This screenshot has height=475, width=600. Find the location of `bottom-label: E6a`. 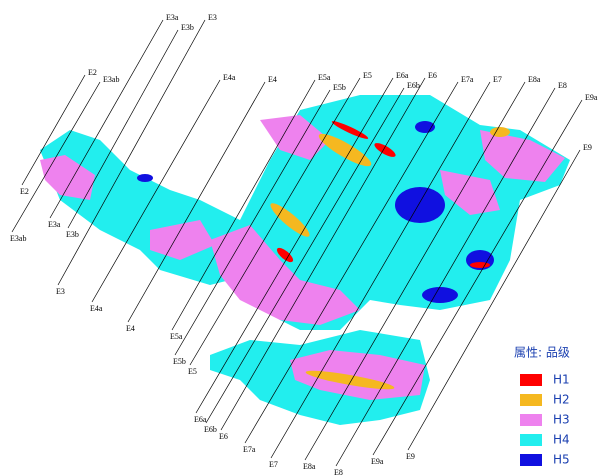

bottom-label: E6a is located at coordinates (200, 419).